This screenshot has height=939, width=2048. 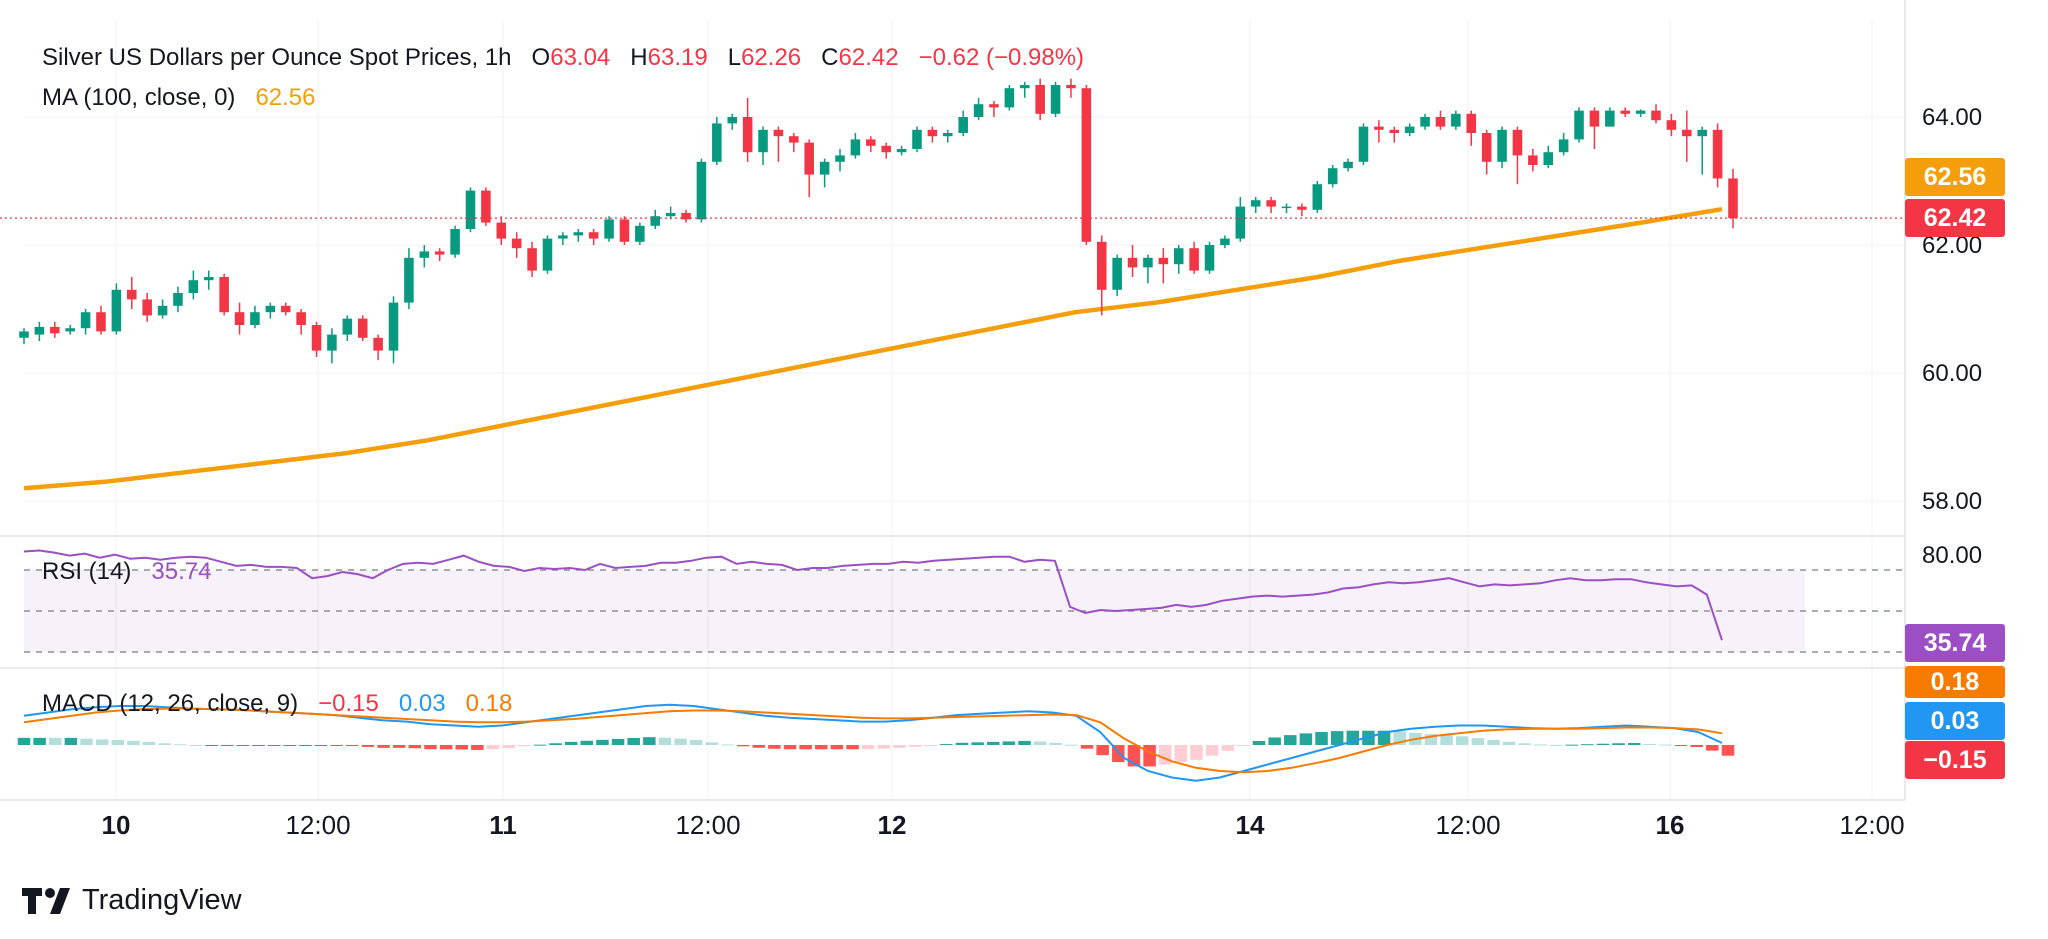 I want to click on macd-pane, so click(x=876, y=742).